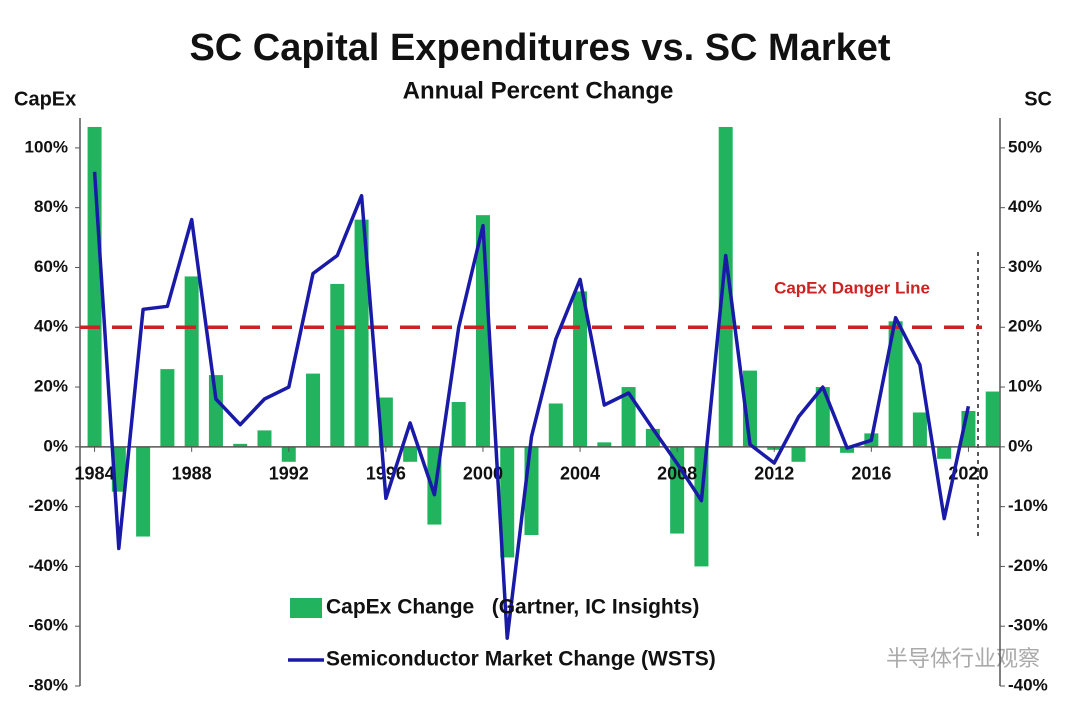 Image resolution: width=1080 pixels, height=708 pixels. Describe the element at coordinates (774, 474) in the screenshot. I see `x-tick-label: 2012` at that location.